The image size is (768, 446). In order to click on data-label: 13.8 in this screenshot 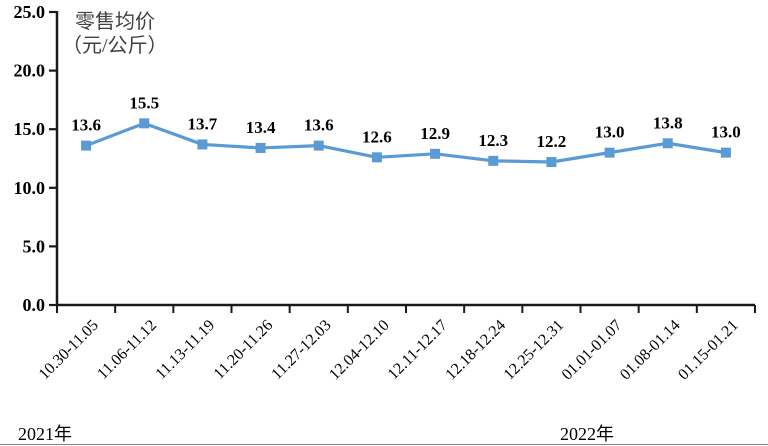, I will do `click(668, 122)`.